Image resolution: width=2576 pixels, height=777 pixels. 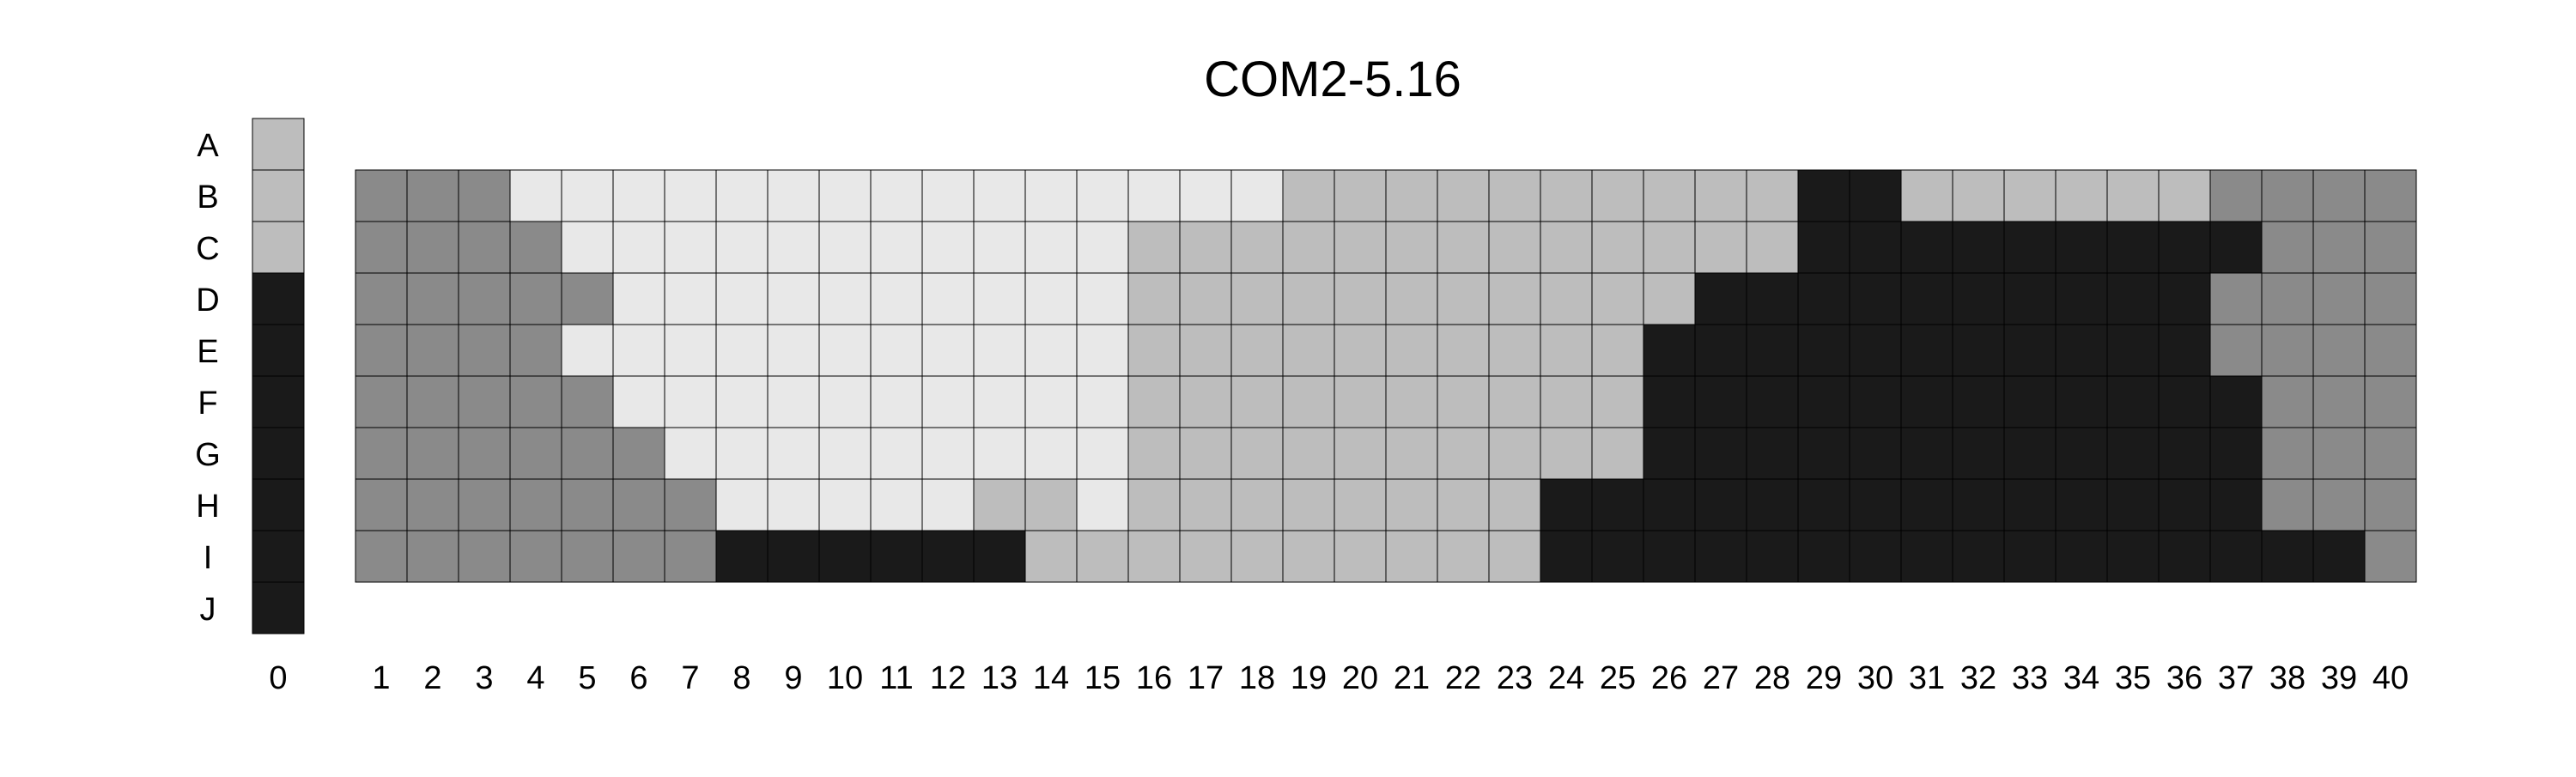 What do you see at coordinates (1332, 79) in the screenshot?
I see `chart-title: COM2-5.16` at bounding box center [1332, 79].